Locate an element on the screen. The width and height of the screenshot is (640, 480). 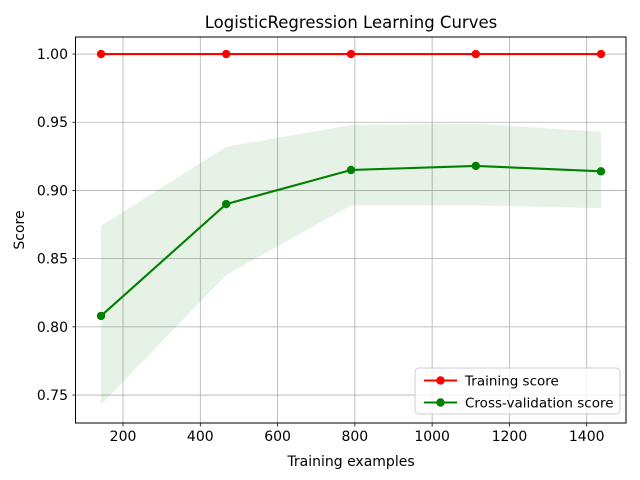
x-tick-label: 200 is located at coordinates (123, 437).